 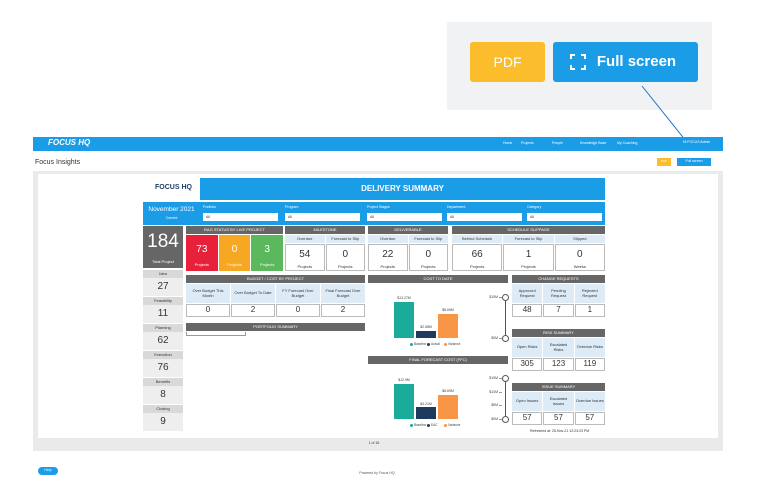 I want to click on bar-label: $12.9M, so click(x=404, y=379).